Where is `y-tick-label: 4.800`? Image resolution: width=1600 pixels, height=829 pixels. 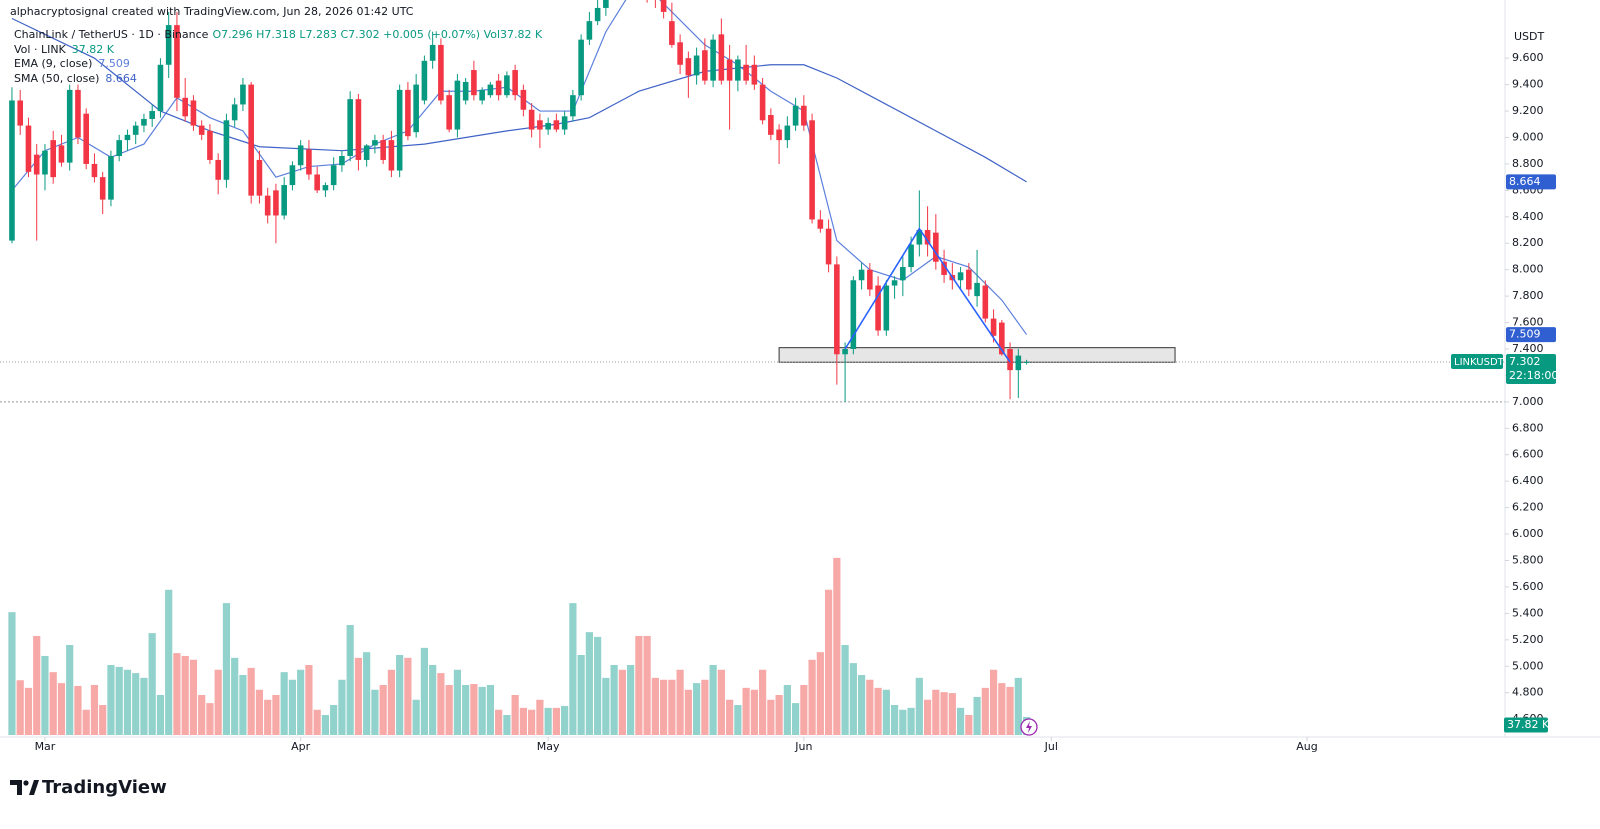
y-tick-label: 4.800 is located at coordinates (1528, 692).